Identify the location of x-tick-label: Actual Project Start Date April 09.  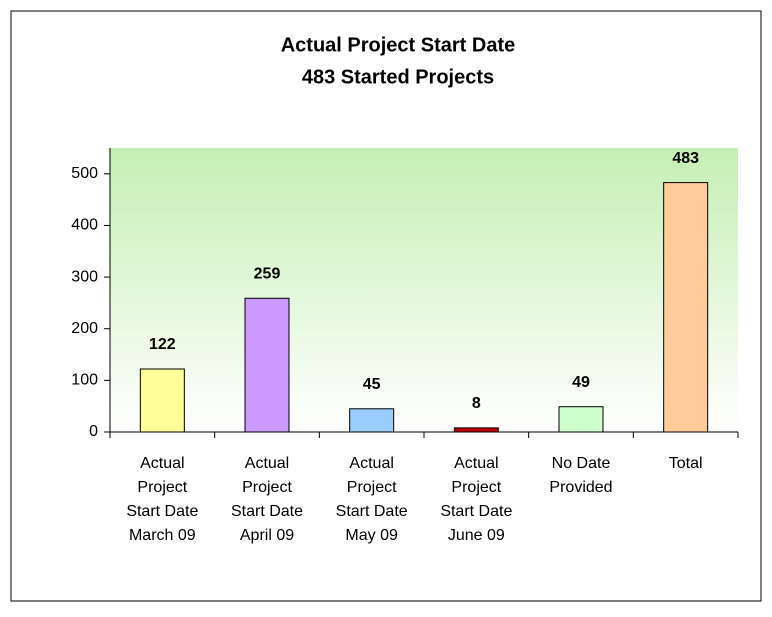
(267, 499).